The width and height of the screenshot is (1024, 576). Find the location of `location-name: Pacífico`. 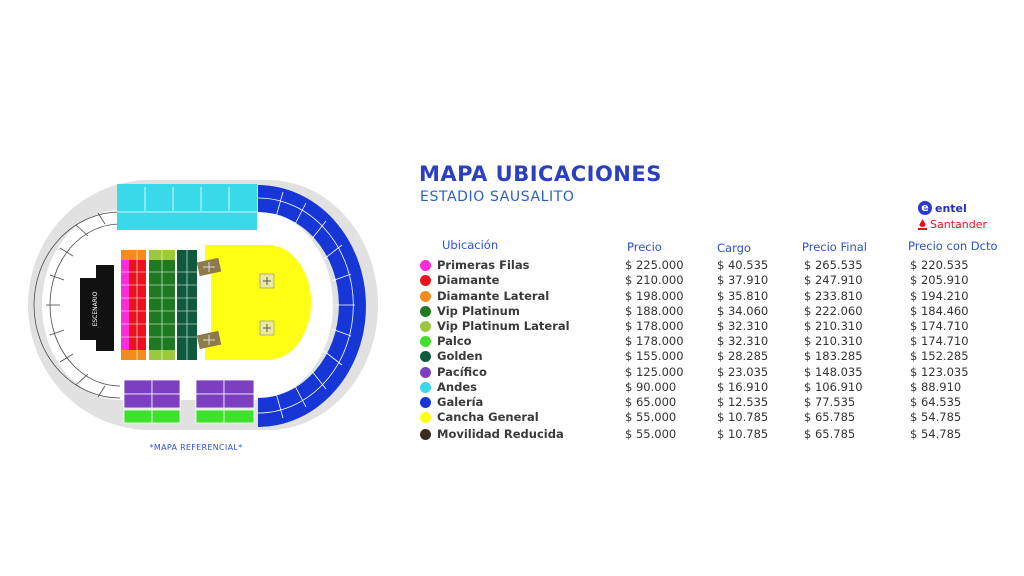

location-name: Pacífico is located at coordinates (462, 372).